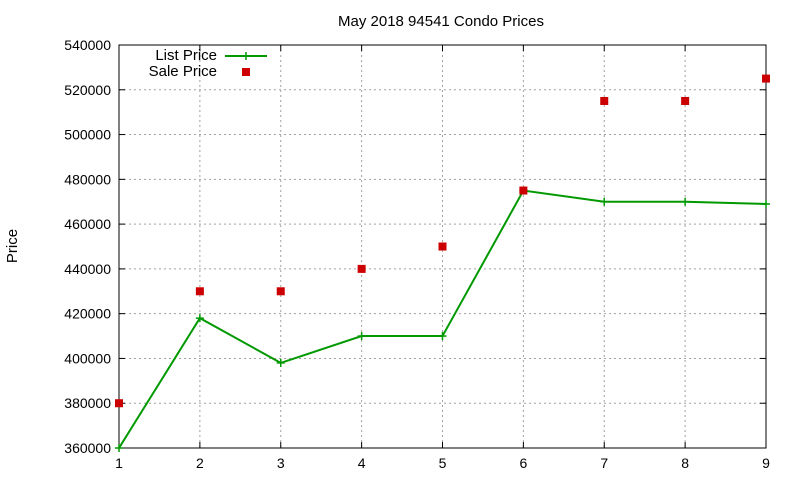 This screenshot has height=480, width=800. What do you see at coordinates (12, 246) in the screenshot?
I see `y-axis-label: Price` at bounding box center [12, 246].